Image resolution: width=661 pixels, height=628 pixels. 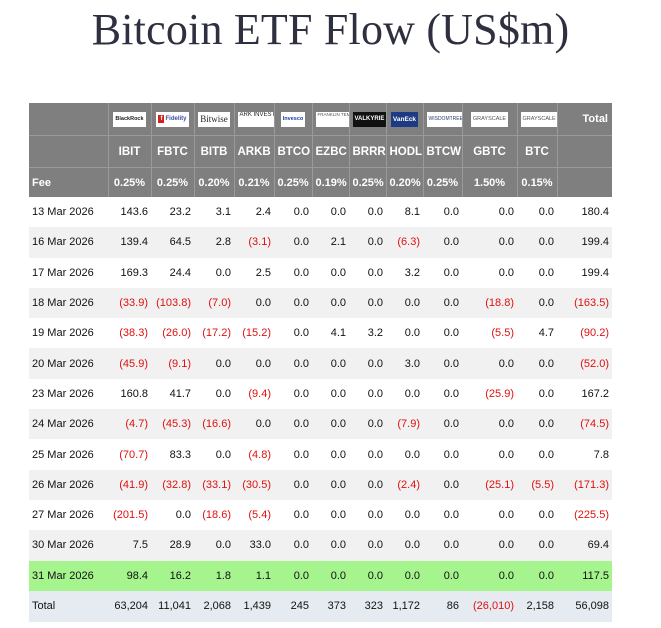 What do you see at coordinates (367, 151) in the screenshot?
I see `ticker-header: BRRR` at bounding box center [367, 151].